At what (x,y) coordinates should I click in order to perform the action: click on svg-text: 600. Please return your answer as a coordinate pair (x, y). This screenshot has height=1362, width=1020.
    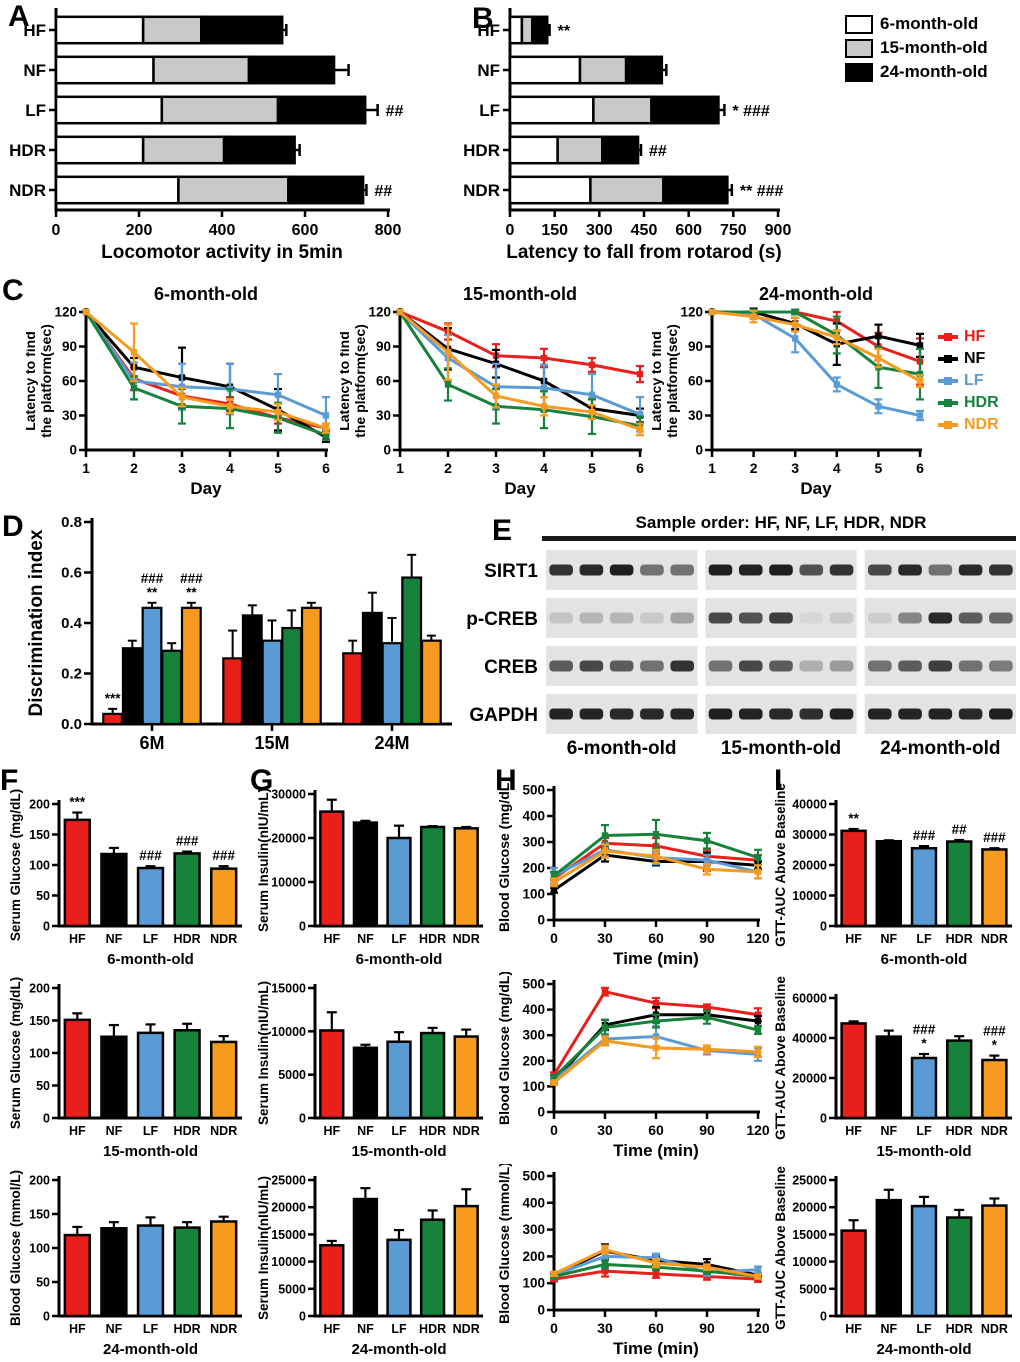
    Looking at the image, I should click on (688, 230).